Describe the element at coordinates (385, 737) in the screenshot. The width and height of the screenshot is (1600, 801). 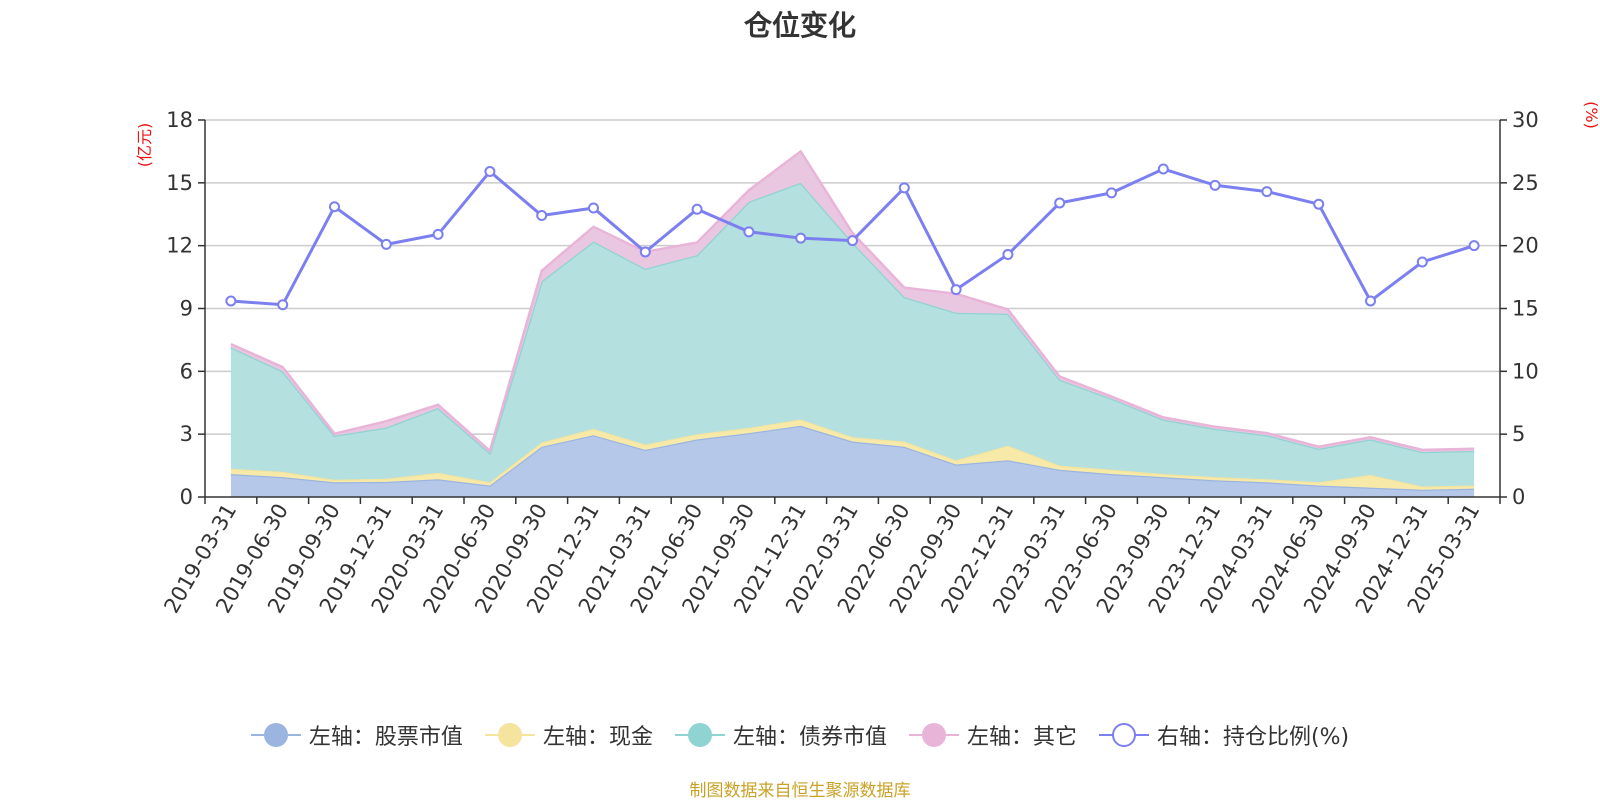
I see `legend-label: 左轴：股票市值` at that location.